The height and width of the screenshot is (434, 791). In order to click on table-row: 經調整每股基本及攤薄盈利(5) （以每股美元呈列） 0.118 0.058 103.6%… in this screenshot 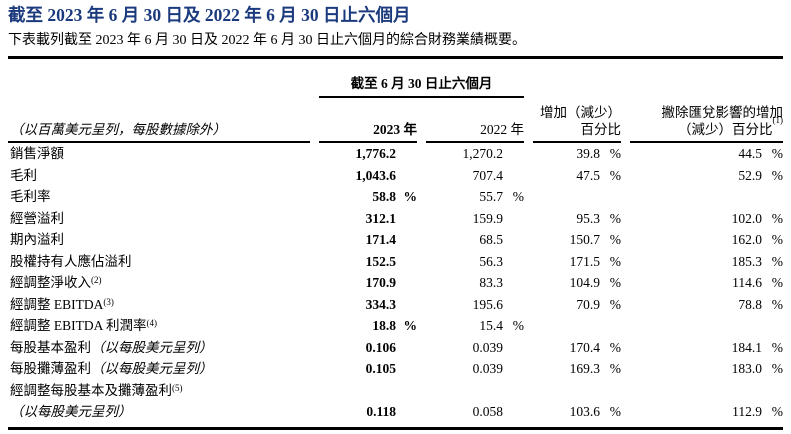, I will do `click(395, 401)`.